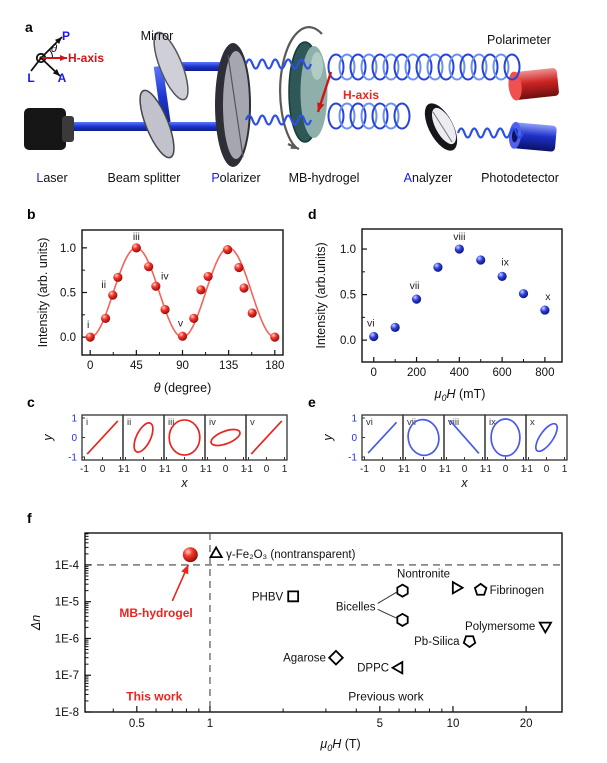  I want to click on region-label: Previous work, so click(386, 697).